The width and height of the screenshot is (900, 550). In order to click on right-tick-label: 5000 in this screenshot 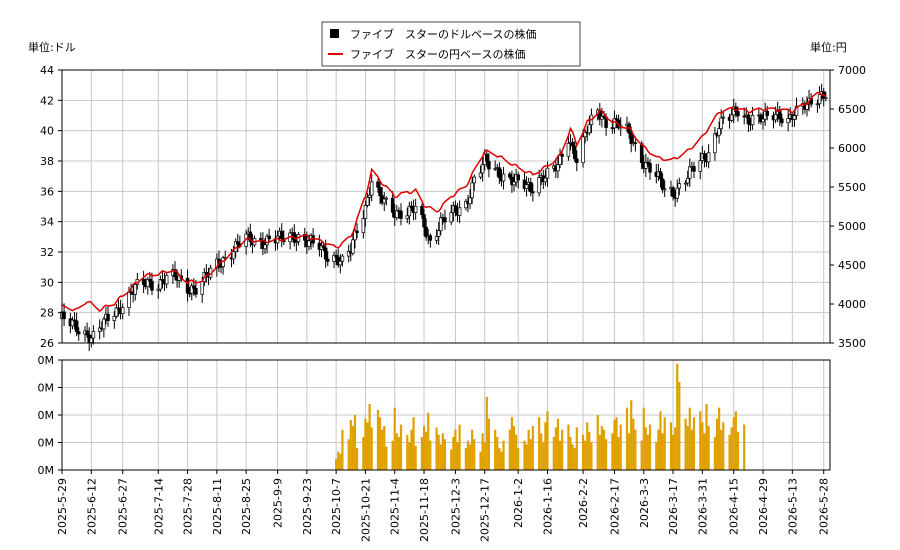, I will do `click(852, 226)`.